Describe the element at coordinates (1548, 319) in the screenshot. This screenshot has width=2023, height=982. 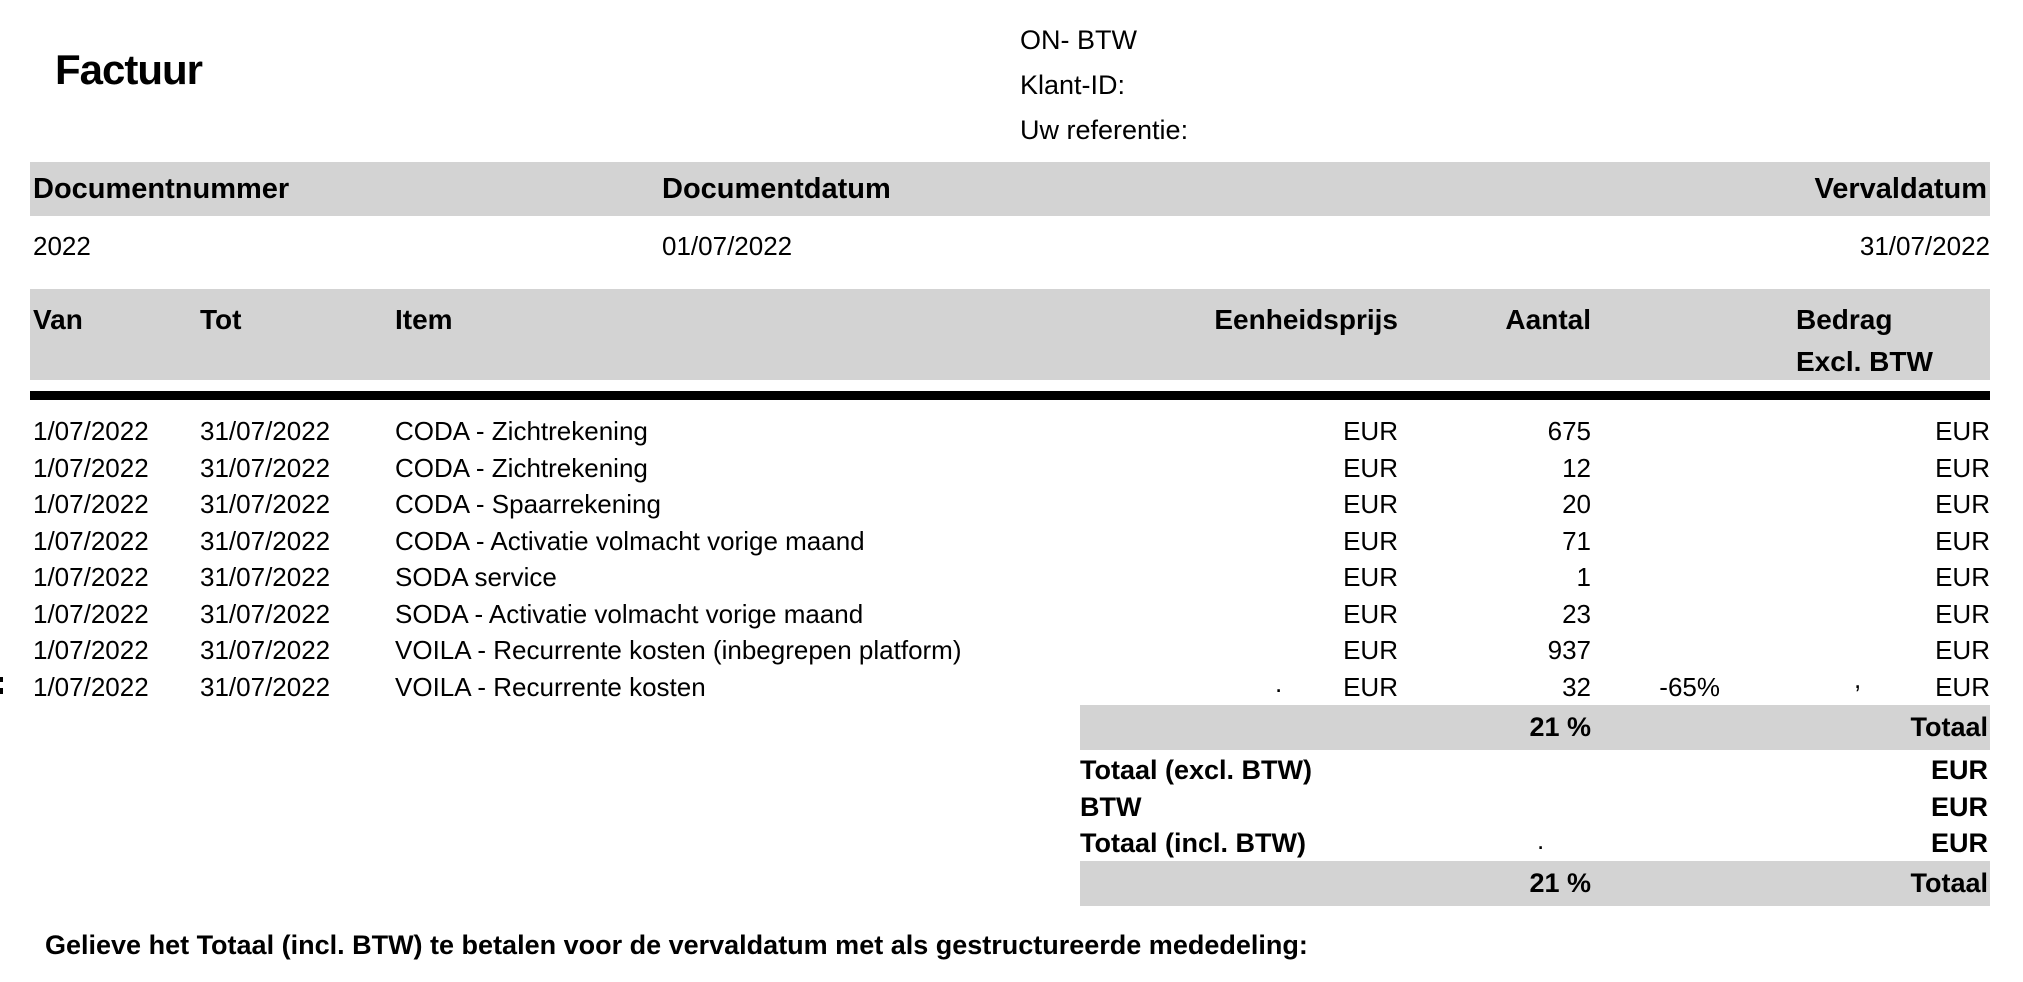
I see `column-header-quantity: Aantal` at that location.